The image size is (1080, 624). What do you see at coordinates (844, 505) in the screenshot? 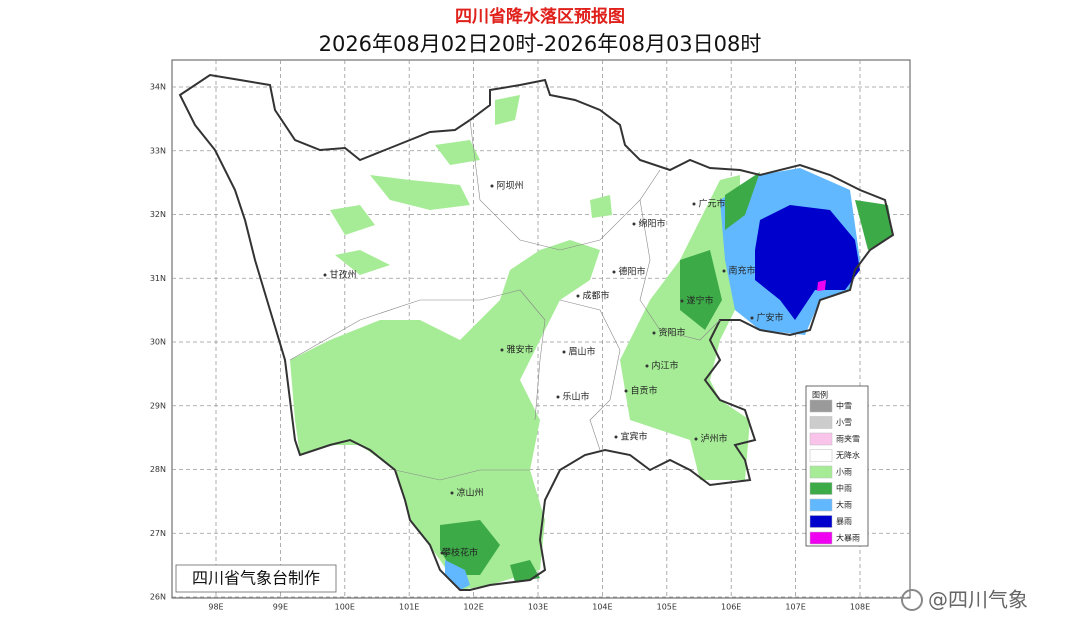
I see `legend-label: 大雨` at bounding box center [844, 505].